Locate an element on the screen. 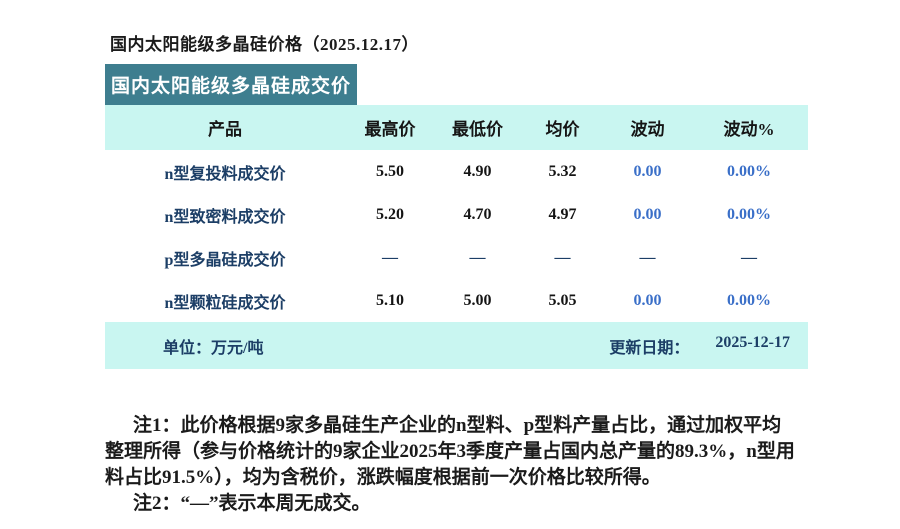  section-banner-label: 国内太阳能级多晶硅成交价 is located at coordinates (230, 86).